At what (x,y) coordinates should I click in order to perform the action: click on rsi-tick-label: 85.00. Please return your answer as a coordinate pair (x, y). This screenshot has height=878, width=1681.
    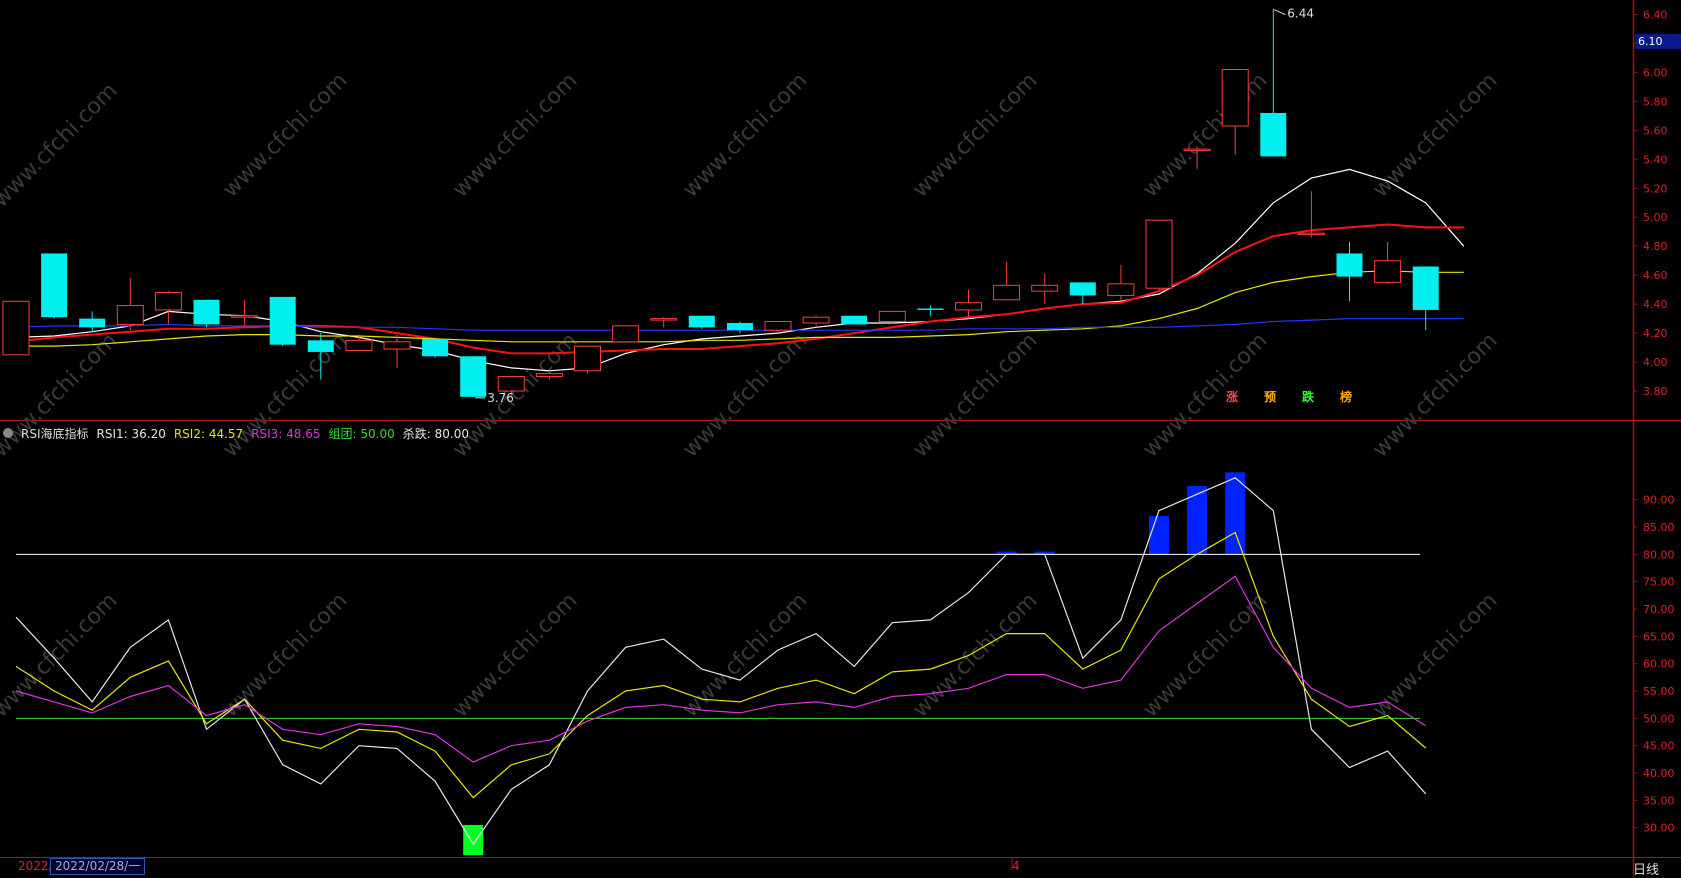
    Looking at the image, I should click on (1659, 527).